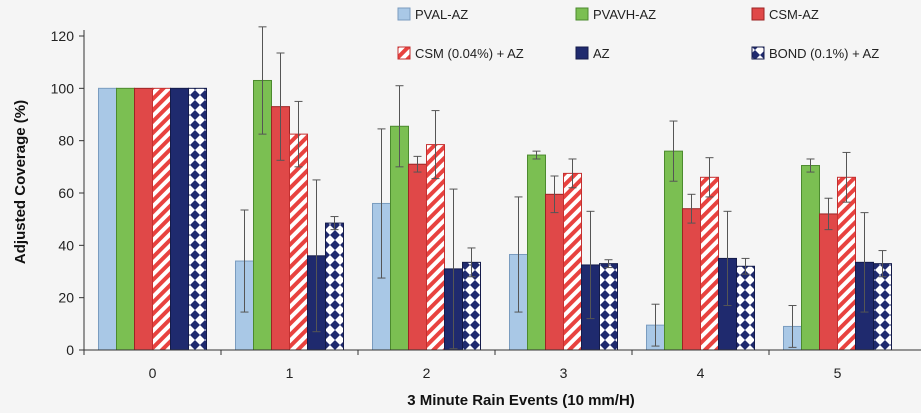 The image size is (921, 413). Describe the element at coordinates (427, 373) in the screenshot. I see `x-tick-label: 2` at that location.